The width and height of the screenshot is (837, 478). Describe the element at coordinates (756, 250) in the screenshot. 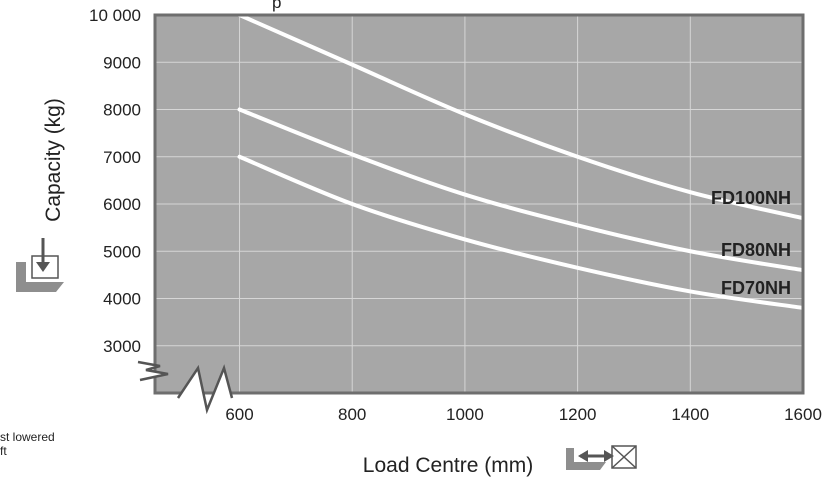

I see `series-label-fd80nh: FD80NH` at that location.